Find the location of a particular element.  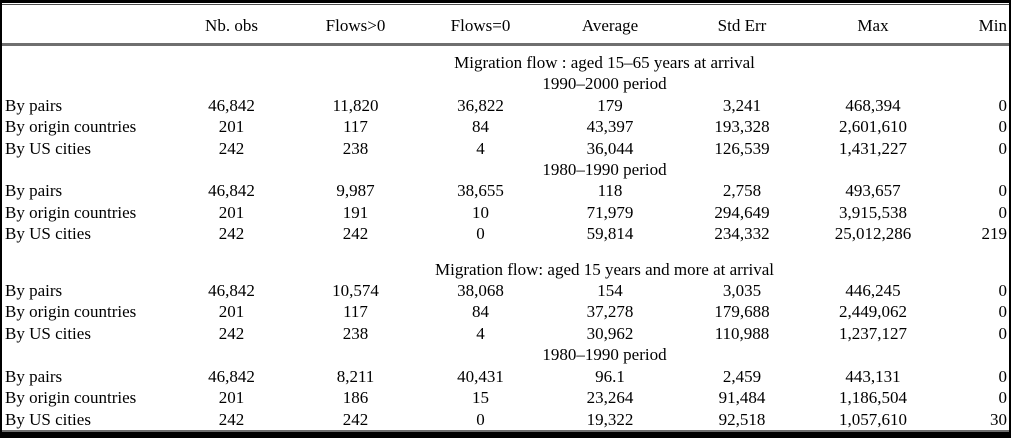

table-cell: 8,211 is located at coordinates (355, 376).